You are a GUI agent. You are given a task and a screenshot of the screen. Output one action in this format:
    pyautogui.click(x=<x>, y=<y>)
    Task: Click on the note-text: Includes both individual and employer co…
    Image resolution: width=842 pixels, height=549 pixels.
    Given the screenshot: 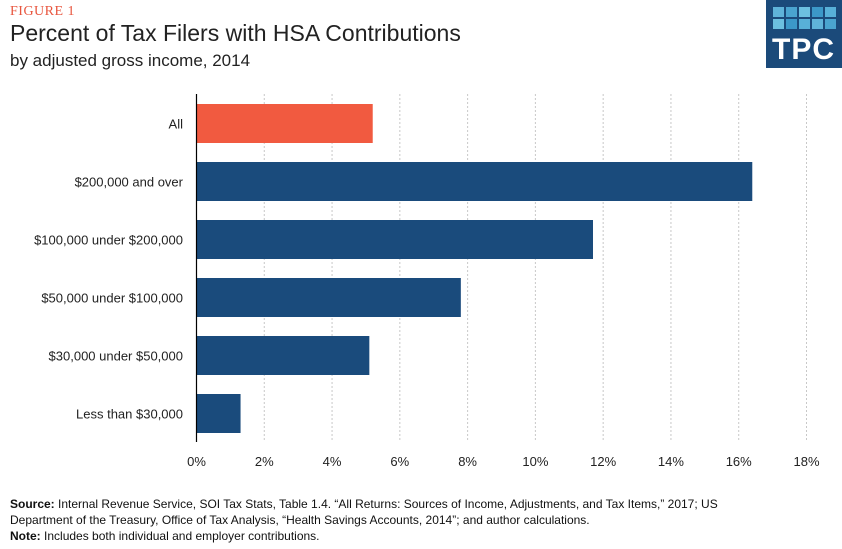 What is the action you would take?
    pyautogui.click(x=182, y=536)
    